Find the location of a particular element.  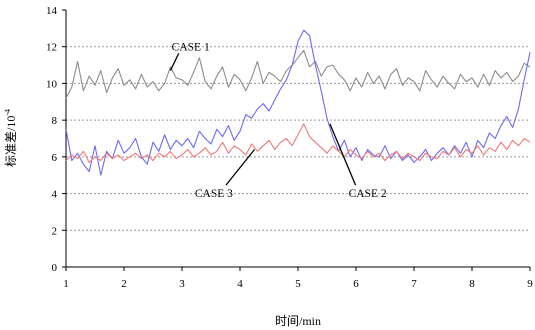

x-tick-labels: 1 2 3 4 5 6 7 8 9 is located at coordinates (298, 284).